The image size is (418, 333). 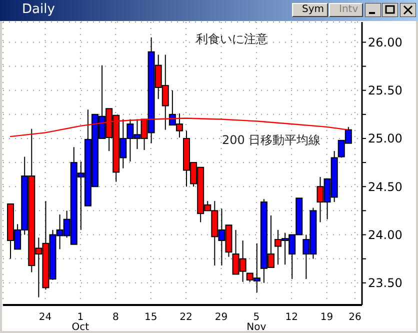 I want to click on y-tick-label: 26.00, so click(x=385, y=42).